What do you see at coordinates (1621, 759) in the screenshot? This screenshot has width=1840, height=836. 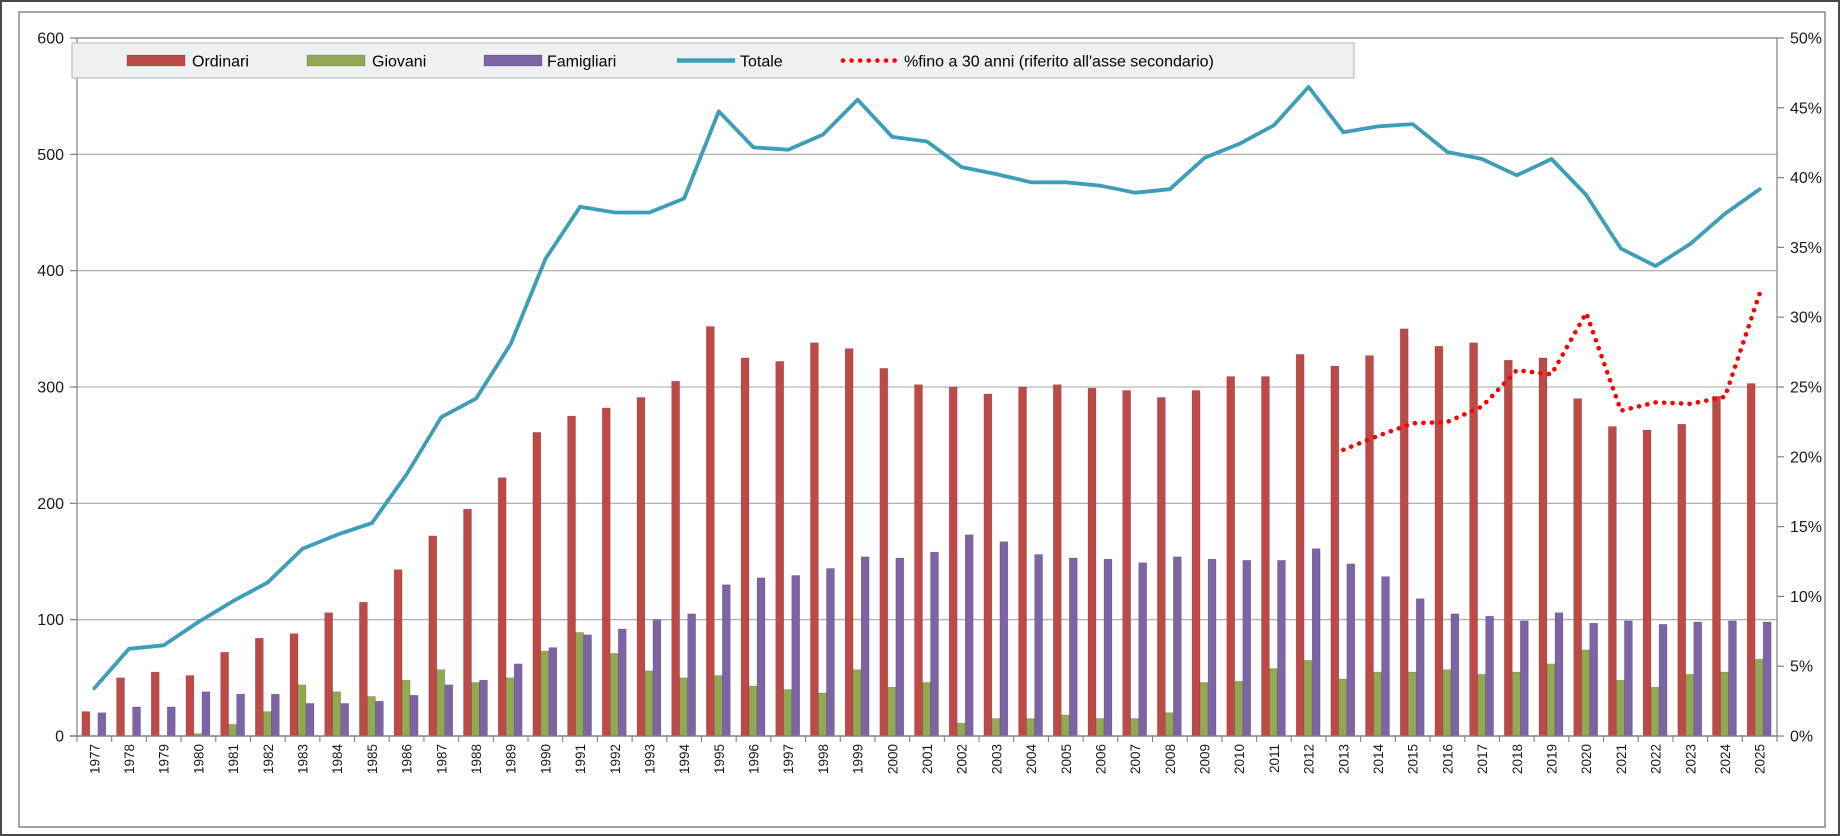 I see `x-axis-label-2021: 2021` at bounding box center [1621, 759].